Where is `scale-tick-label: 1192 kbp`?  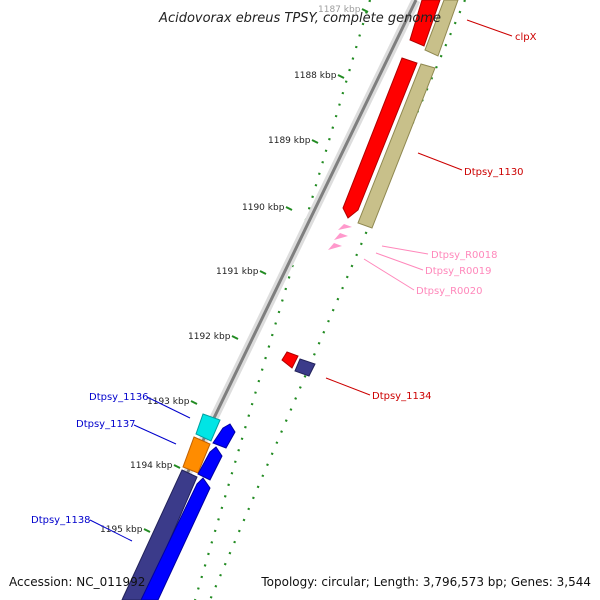 scale-tick-label: 1192 kbp is located at coordinates (209, 337).